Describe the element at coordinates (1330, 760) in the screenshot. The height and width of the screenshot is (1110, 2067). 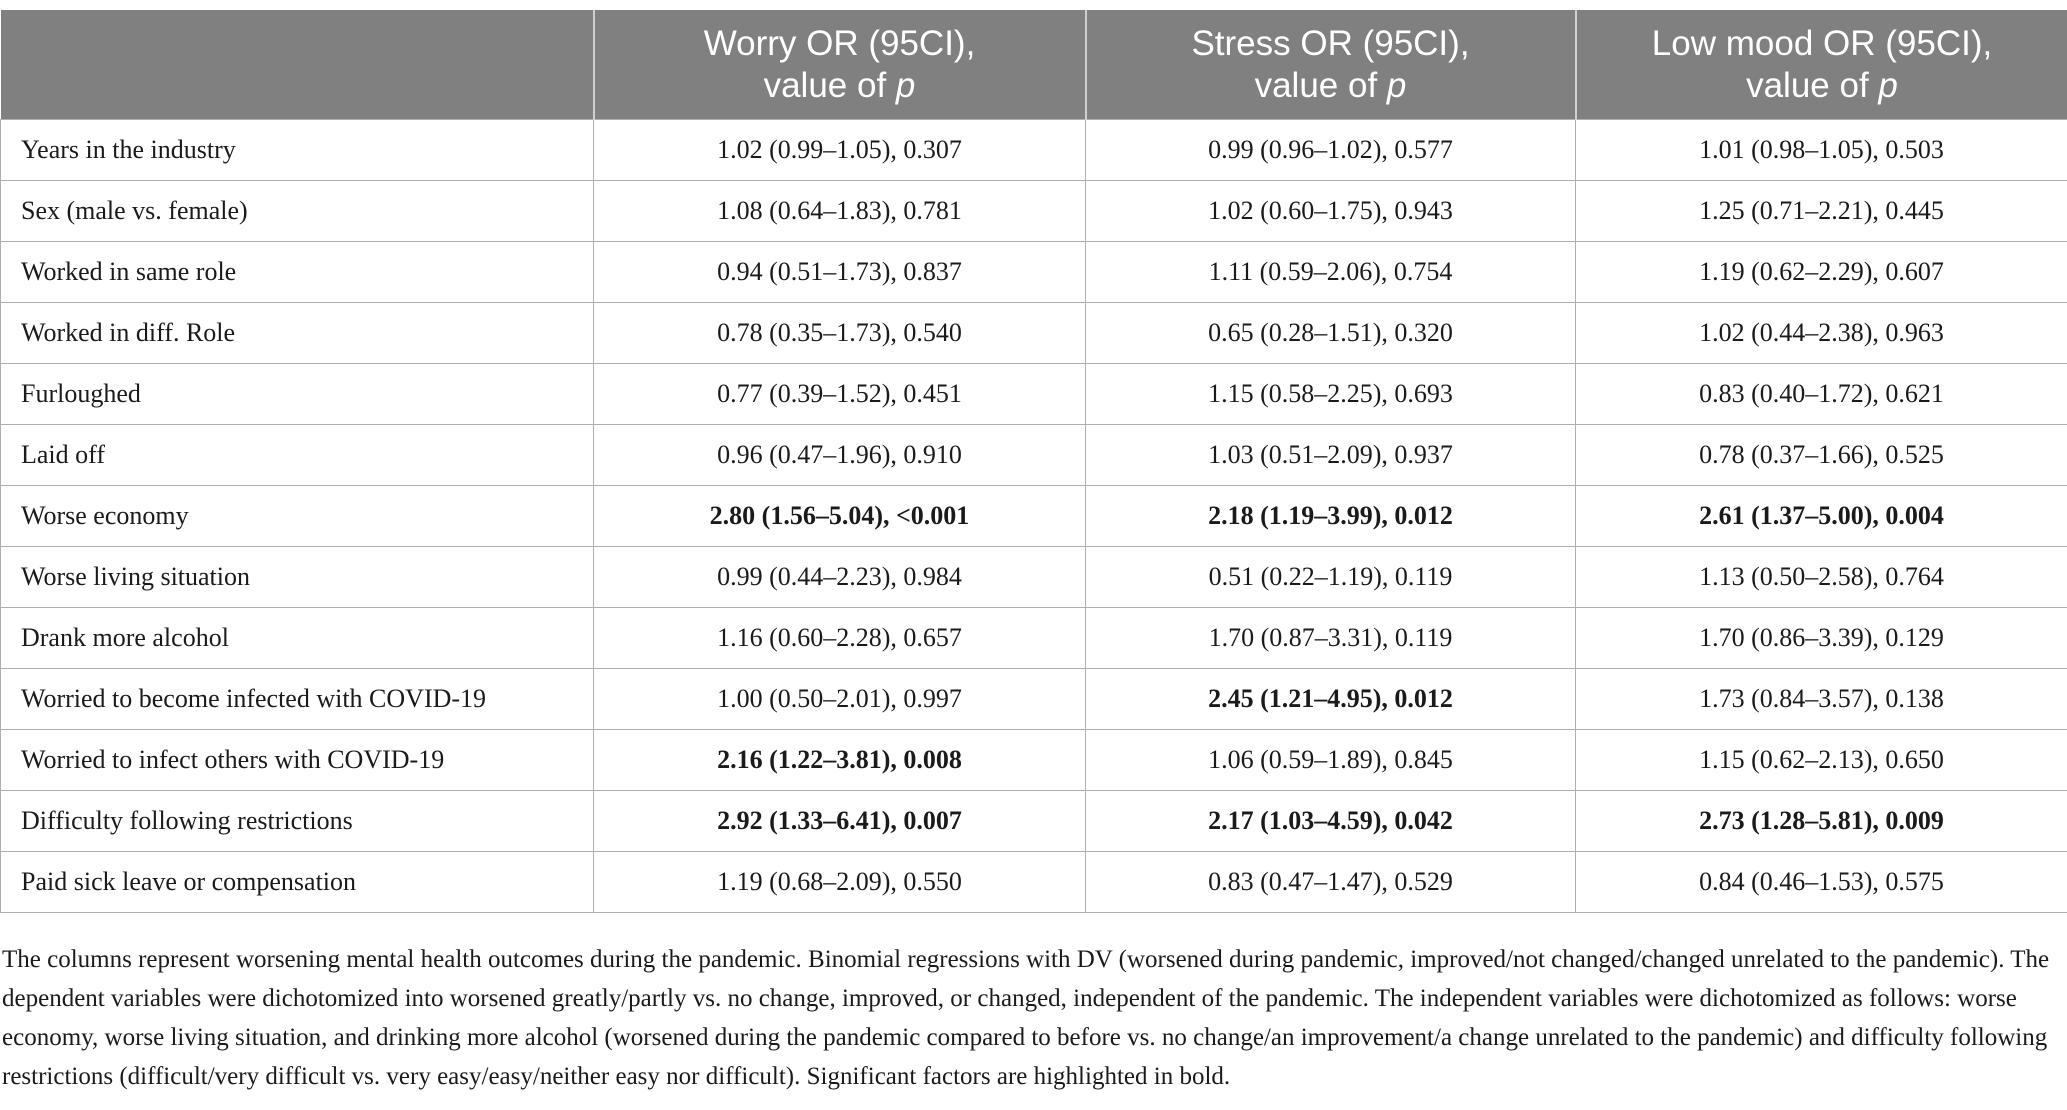
I see `table-cell: 1.06 (0.59–1.89), 0.845` at that location.